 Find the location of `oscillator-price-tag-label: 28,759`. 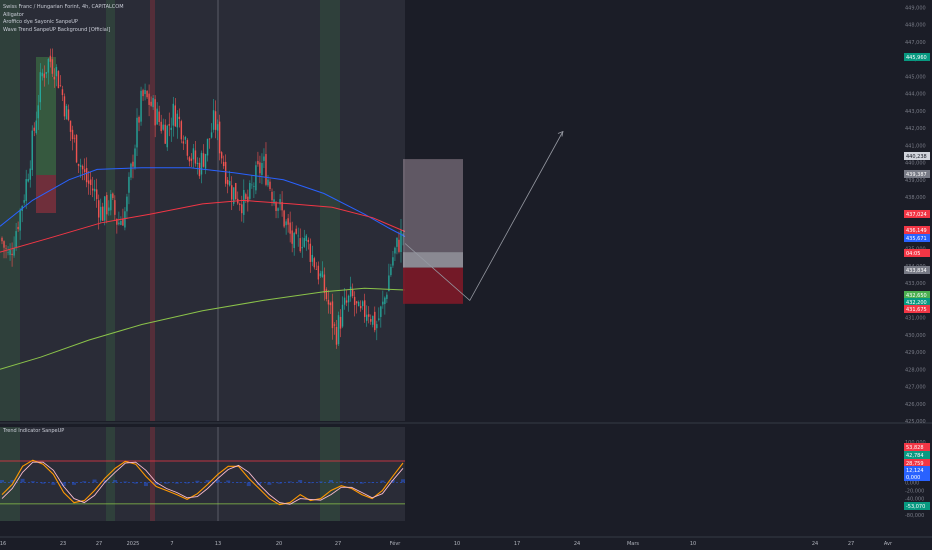

oscillator-price-tag-label: 28,759 is located at coordinates (915, 464).